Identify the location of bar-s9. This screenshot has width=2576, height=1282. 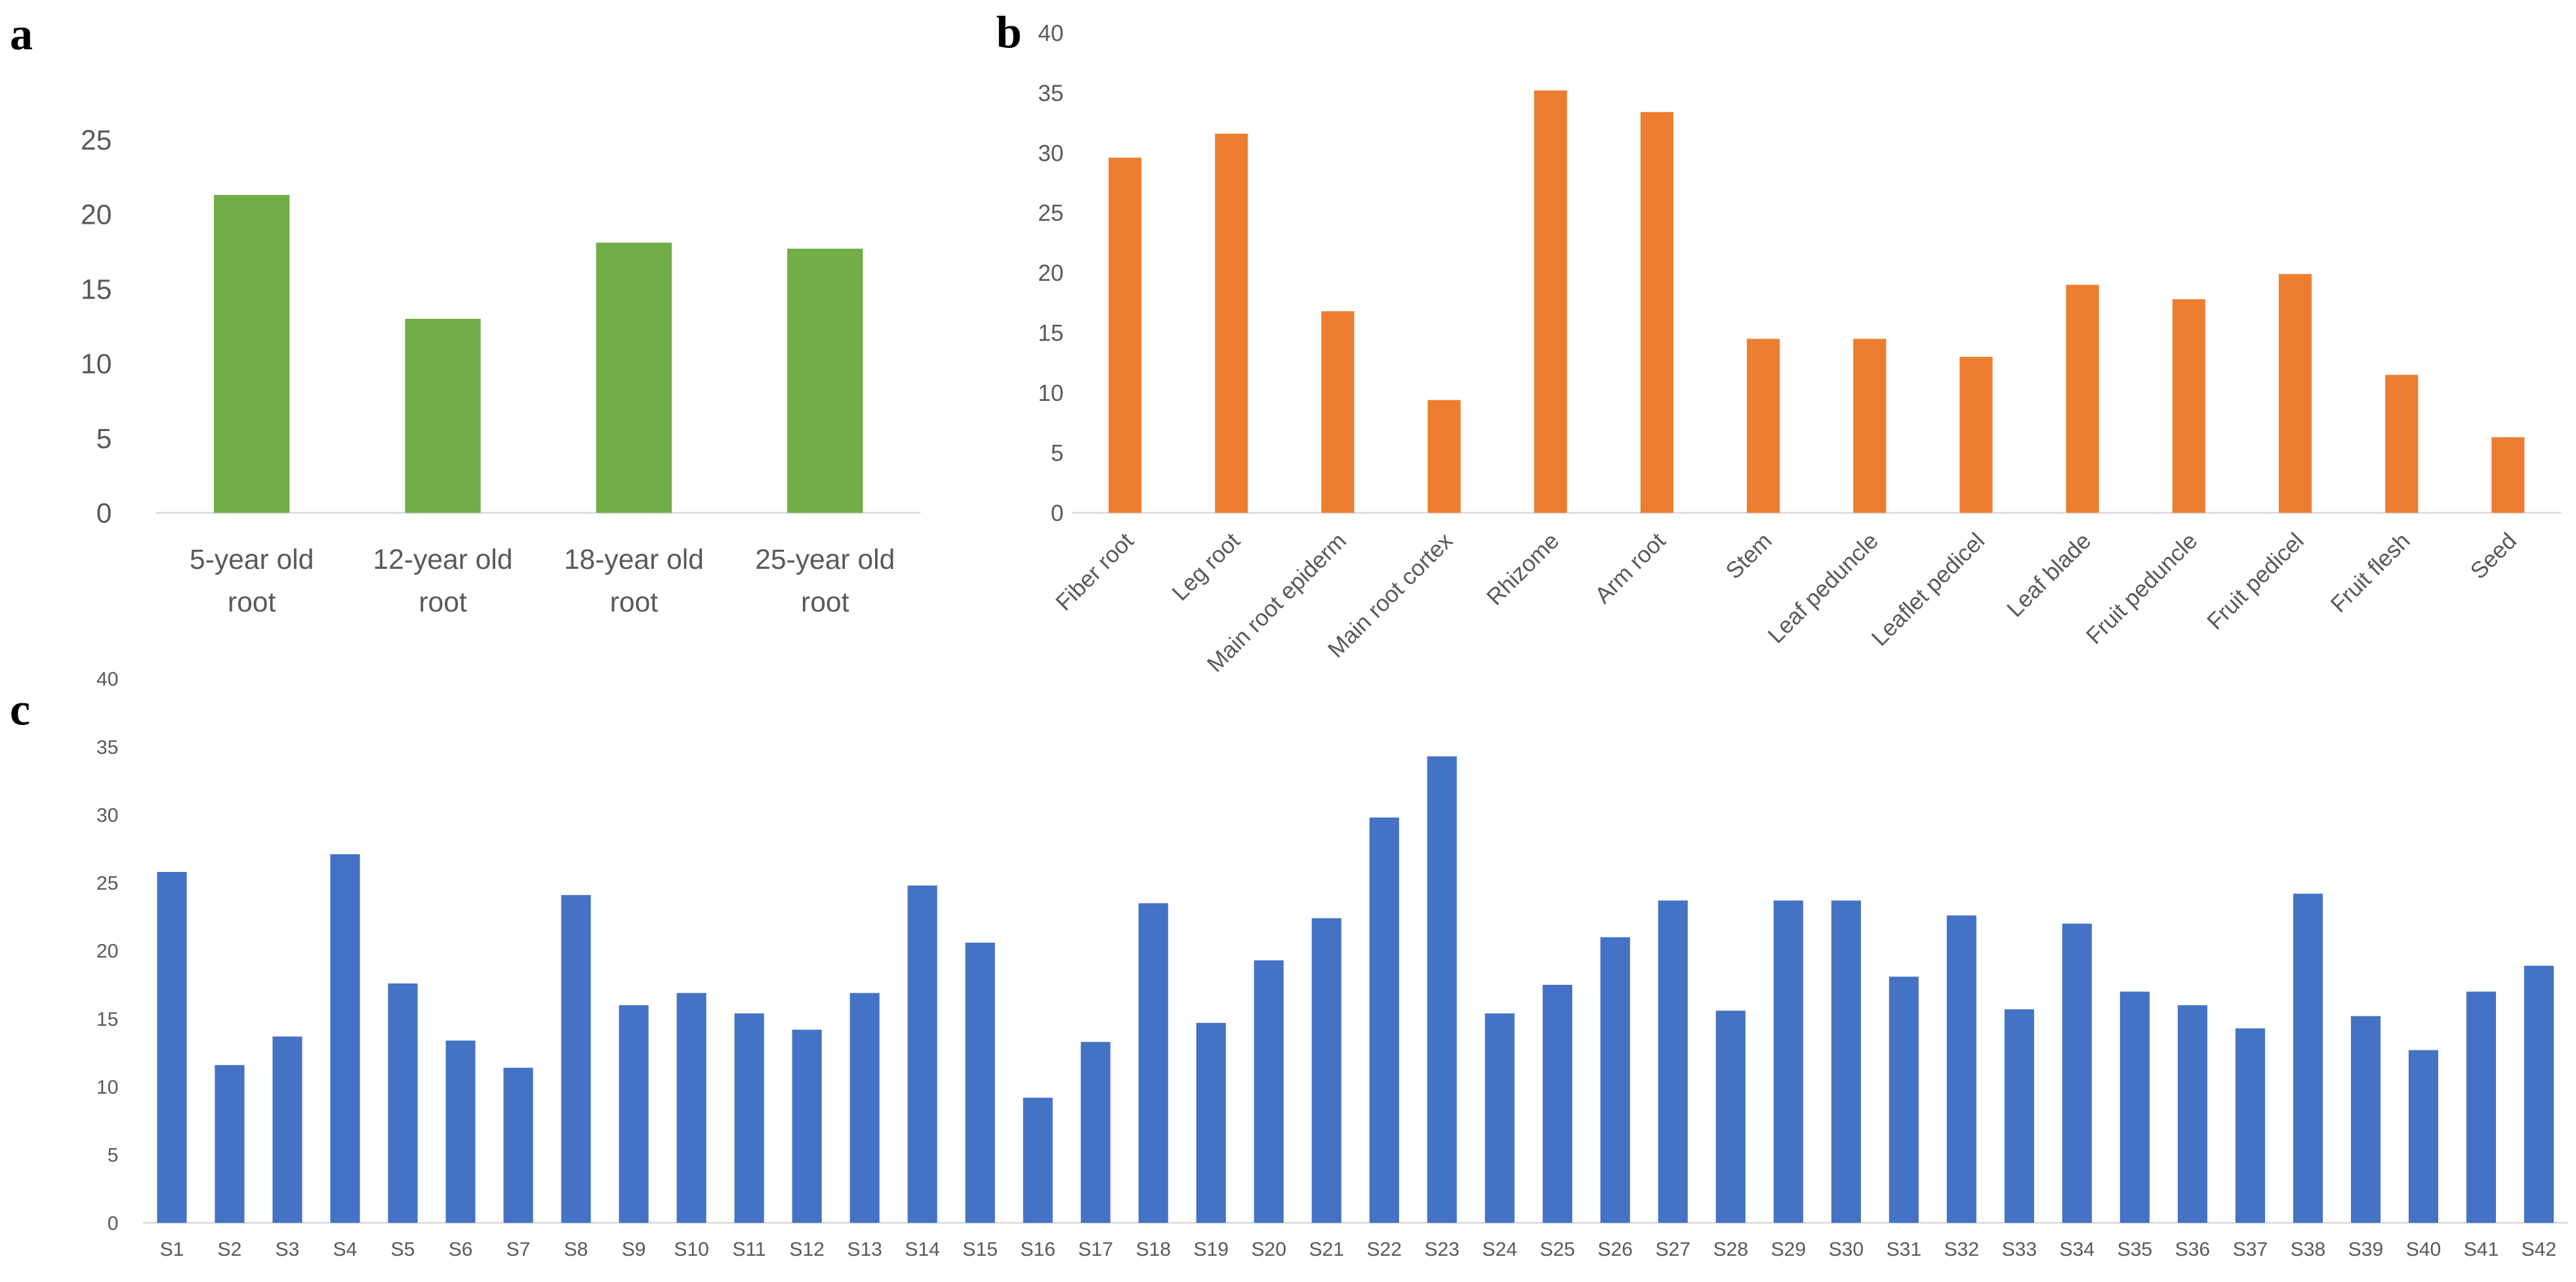
(634, 1114).